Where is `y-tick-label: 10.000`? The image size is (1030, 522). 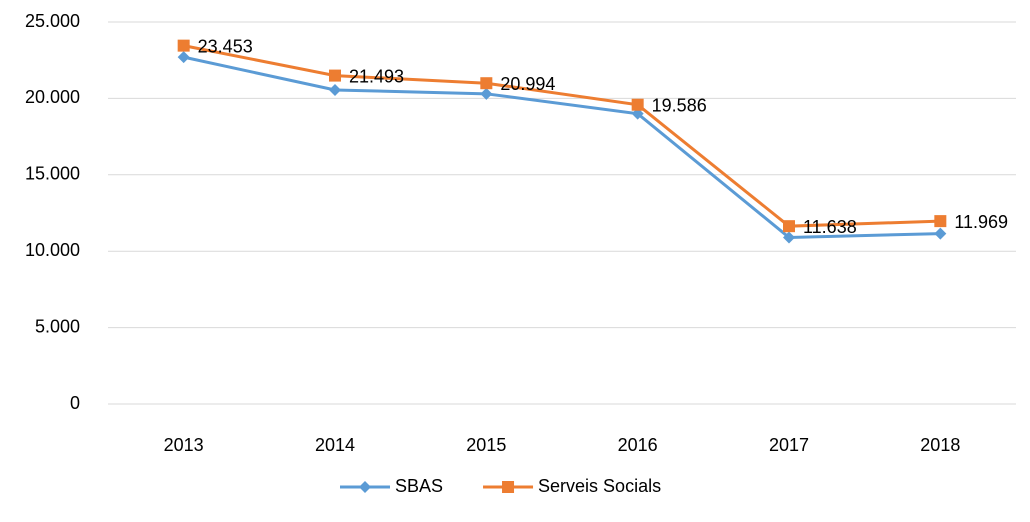 y-tick-label: 10.000 is located at coordinates (52, 250).